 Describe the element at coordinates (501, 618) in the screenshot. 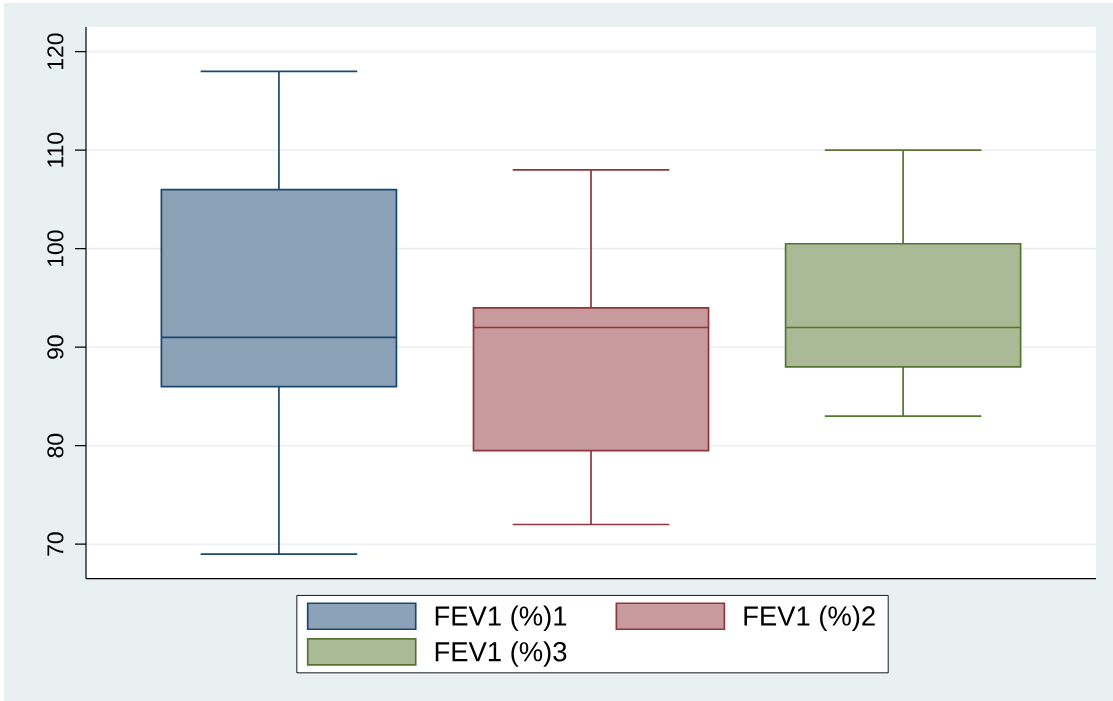

I see `legend-label: FEV1 (%)1` at that location.